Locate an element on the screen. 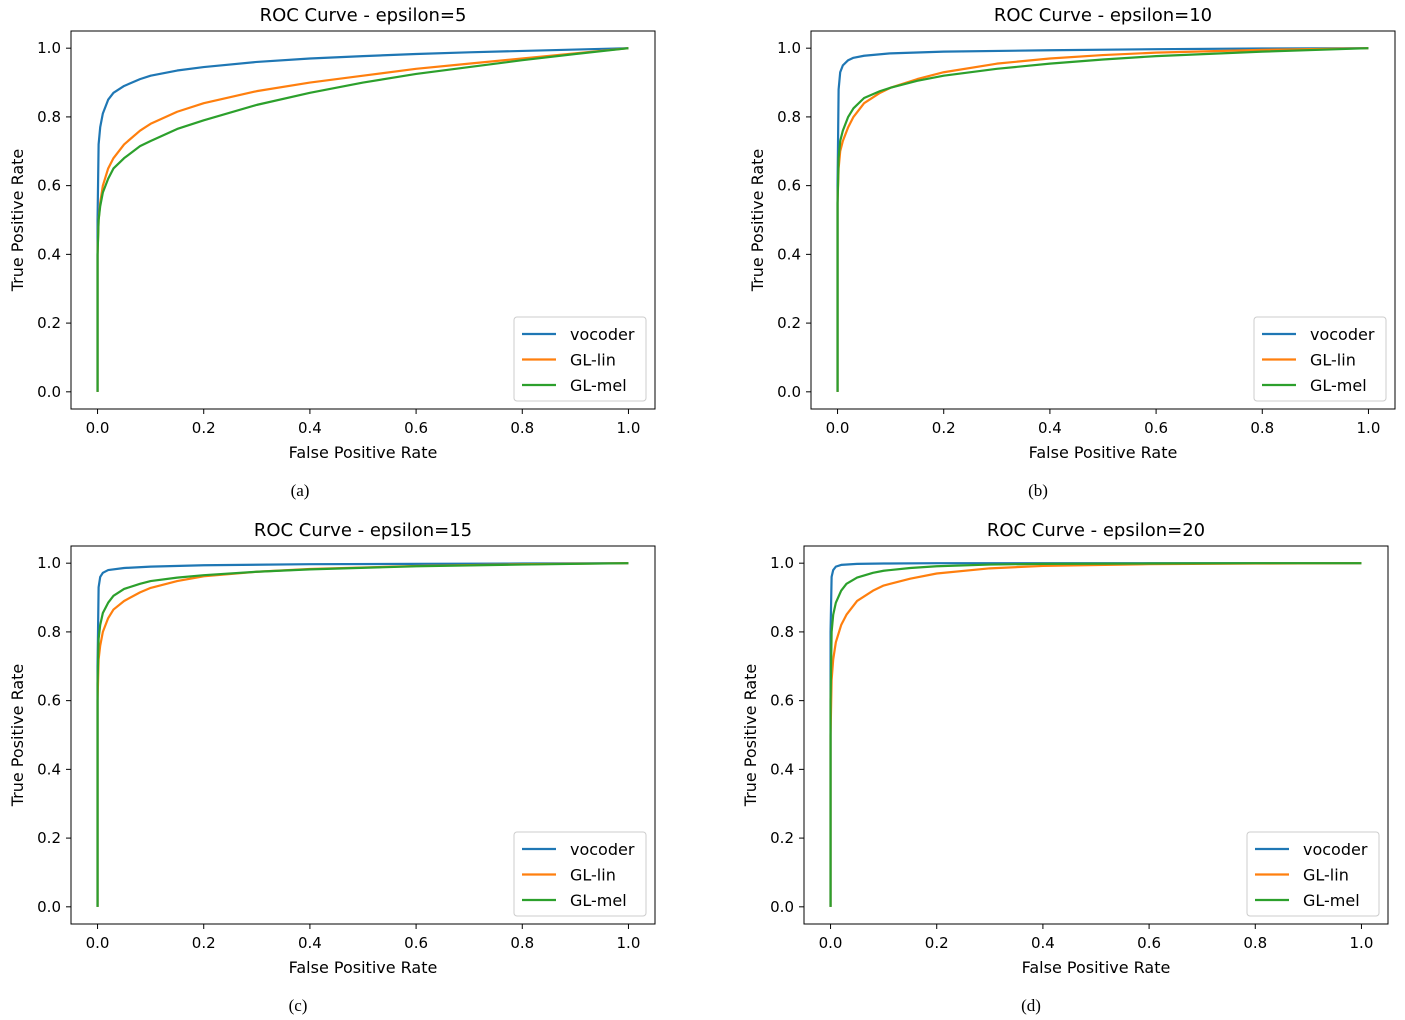 This screenshot has height=1020, width=1405. panel-caption-c: (c) is located at coordinates (298, 1005).